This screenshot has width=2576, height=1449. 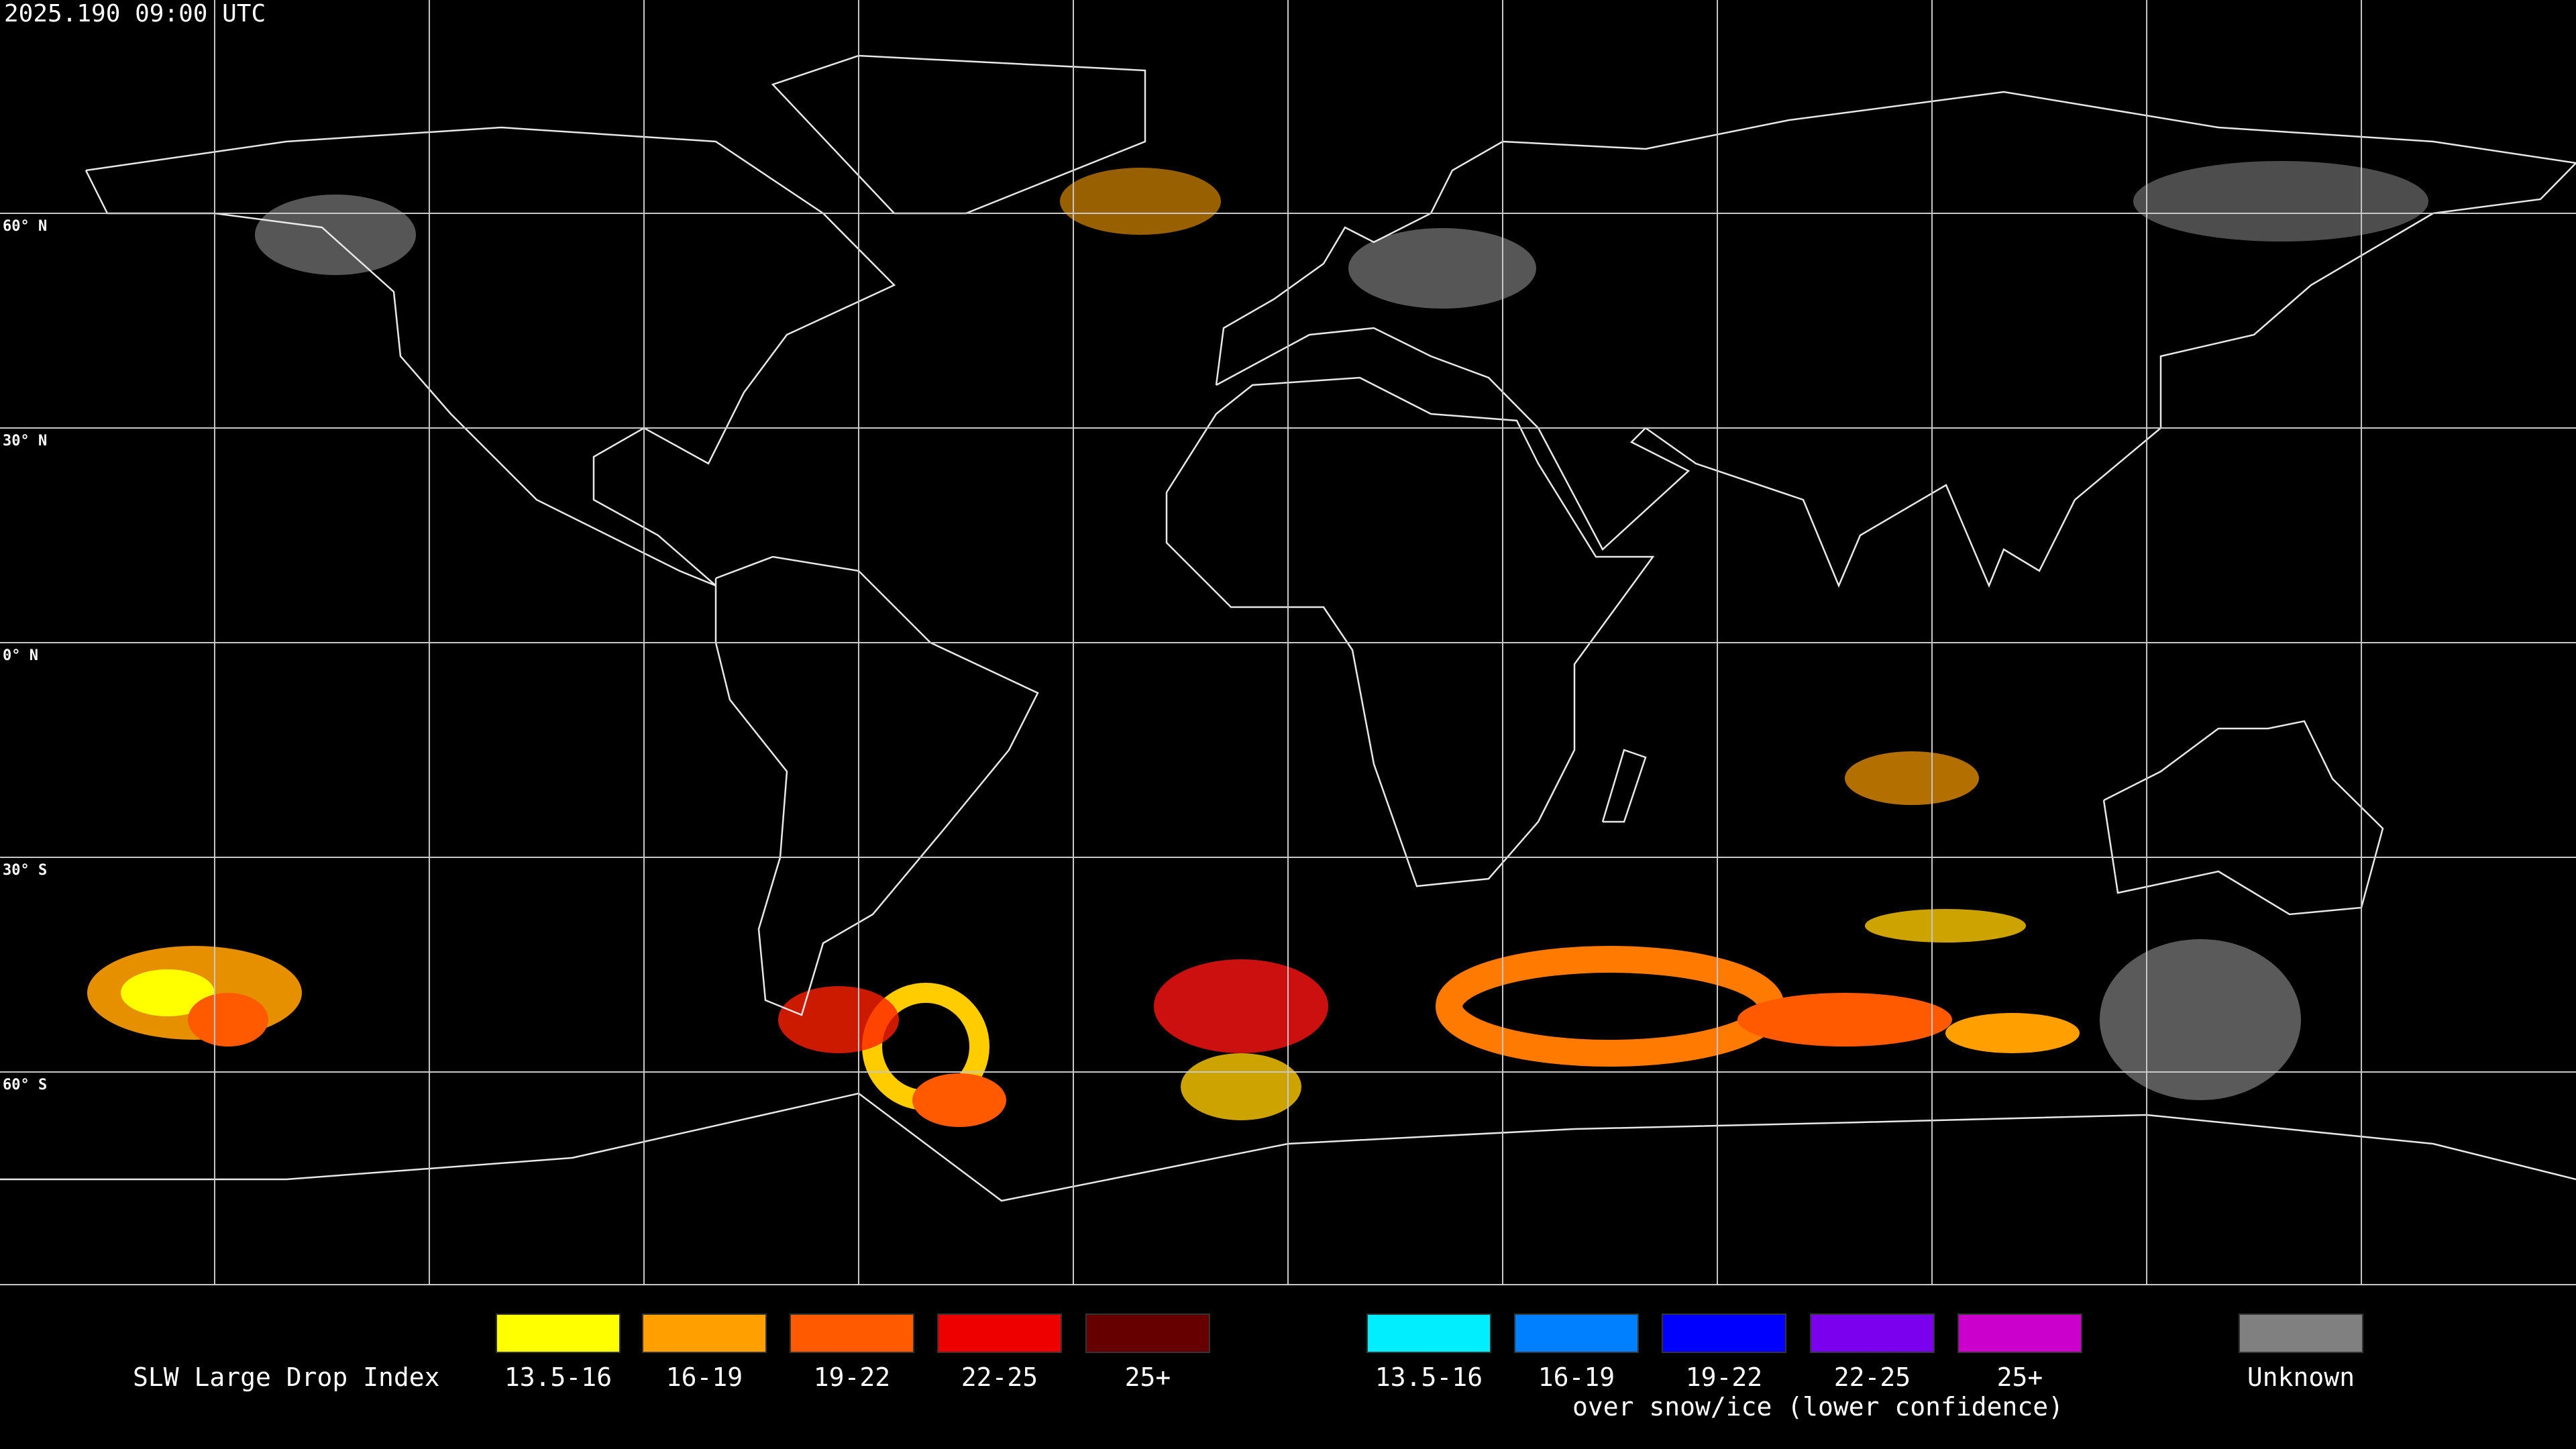 What do you see at coordinates (25, 441) in the screenshot?
I see `latitude-label: 30° N` at bounding box center [25, 441].